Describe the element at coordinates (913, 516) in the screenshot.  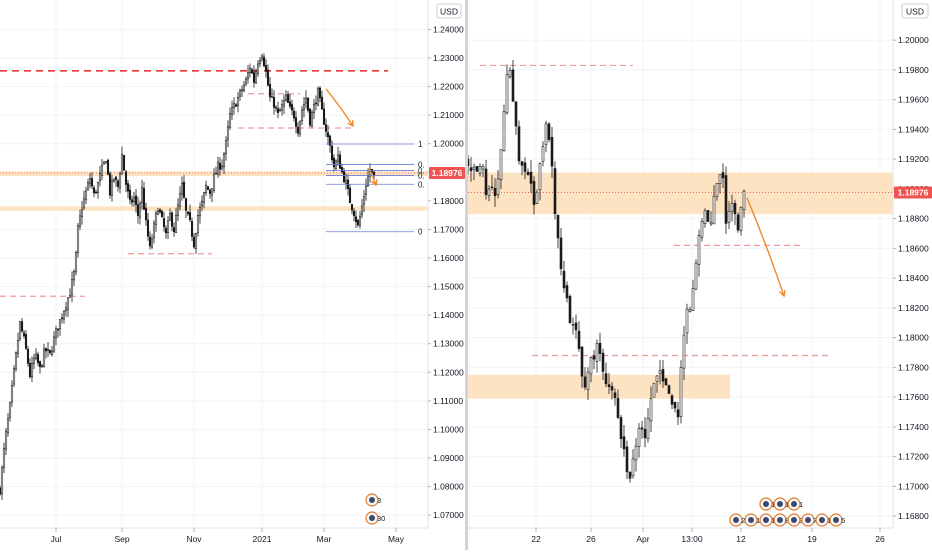
I see `right-ytick-label: 1.16800` at that location.